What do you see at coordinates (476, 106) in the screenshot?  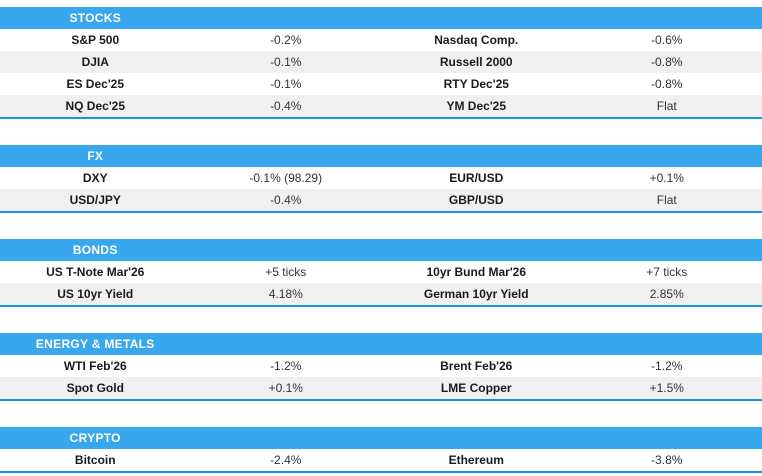 I see `instrument-name-right: YM Dec'25` at bounding box center [476, 106].